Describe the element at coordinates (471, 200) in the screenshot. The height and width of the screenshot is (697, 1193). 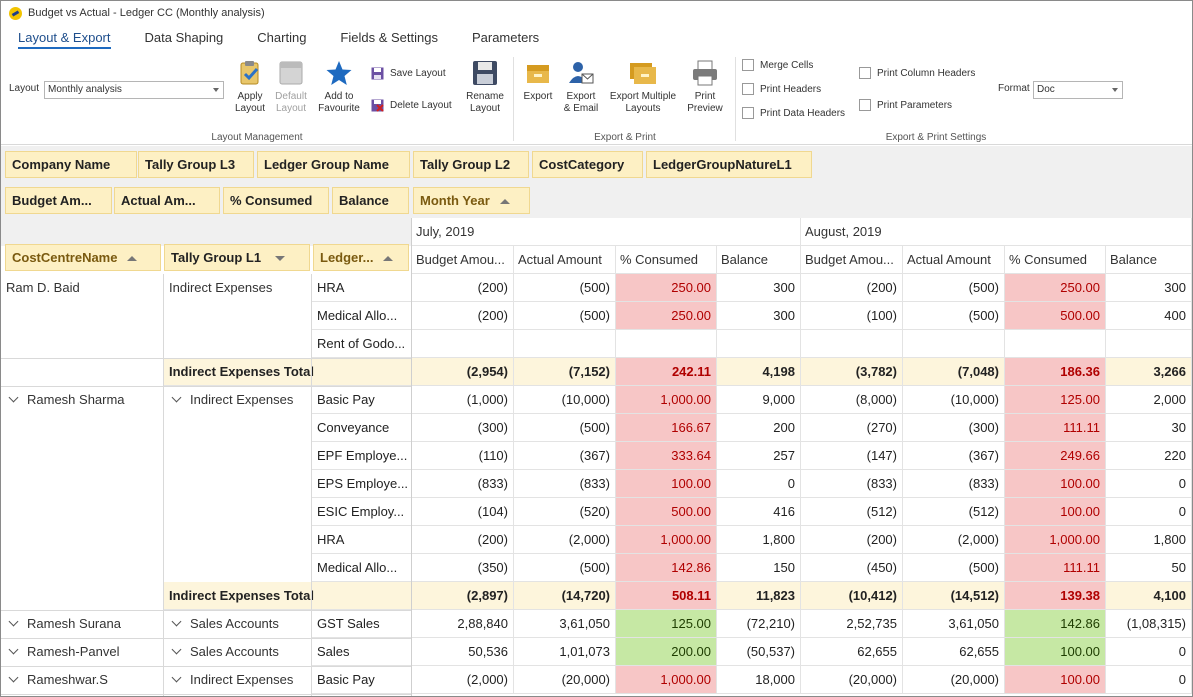
I see `column-field-month-year: Month Year` at that location.